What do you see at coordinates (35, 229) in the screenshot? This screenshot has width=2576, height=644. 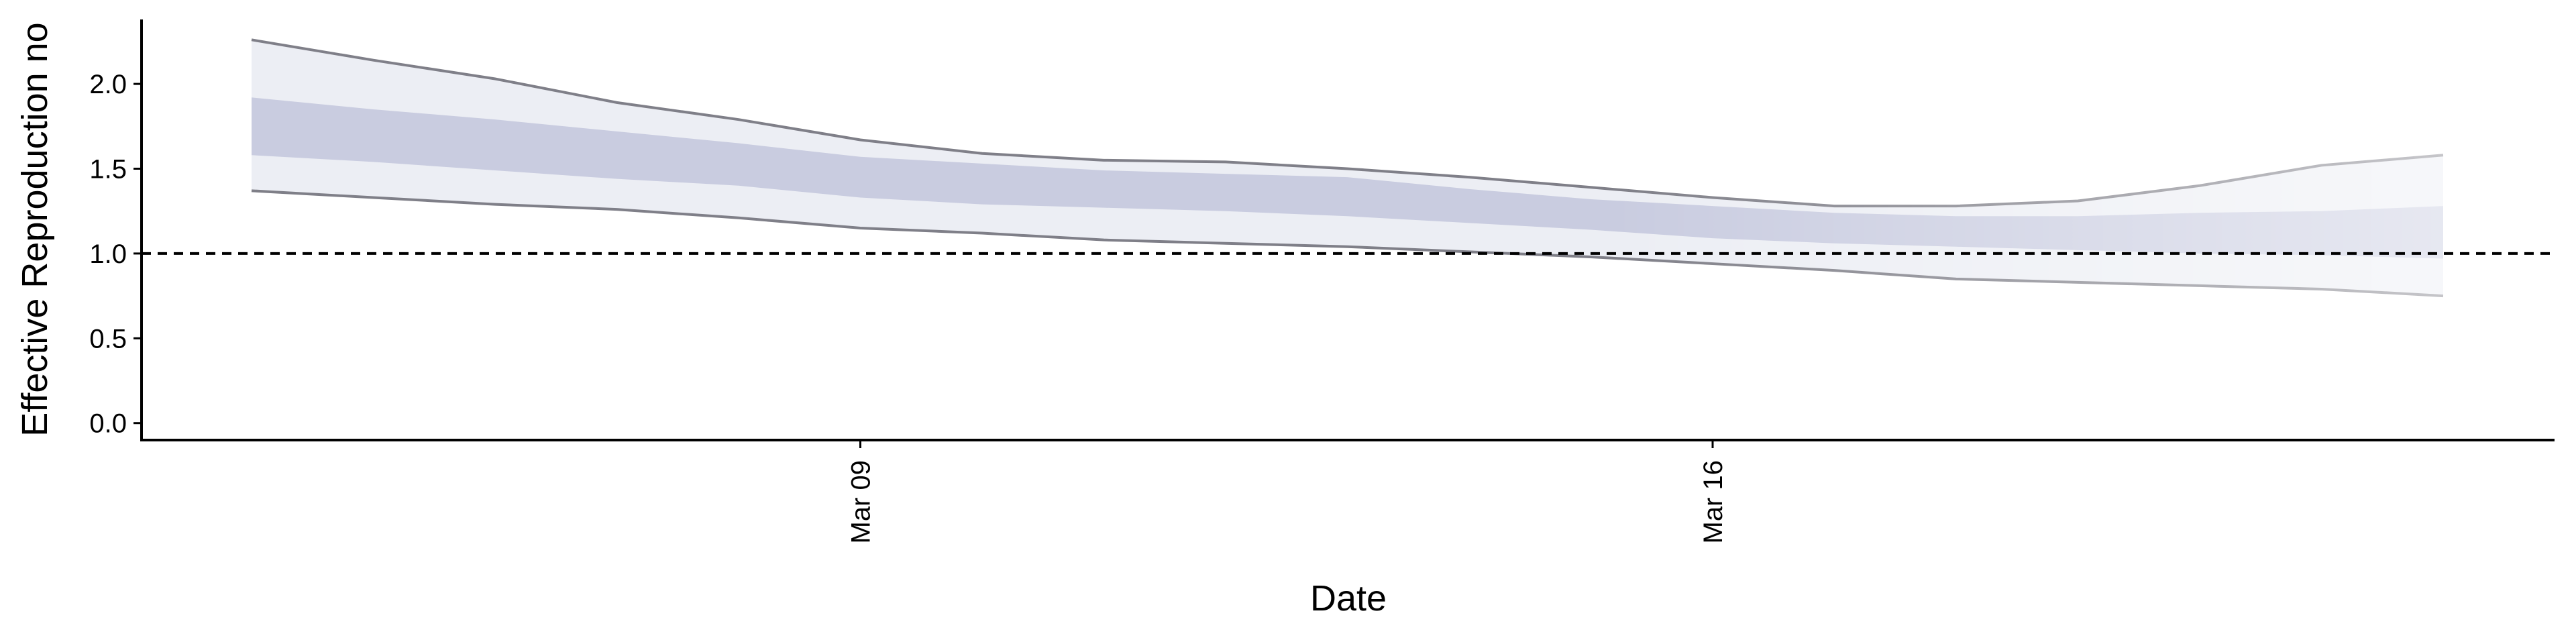 I see `y-axis-label: Effective Reproduction no` at bounding box center [35, 229].